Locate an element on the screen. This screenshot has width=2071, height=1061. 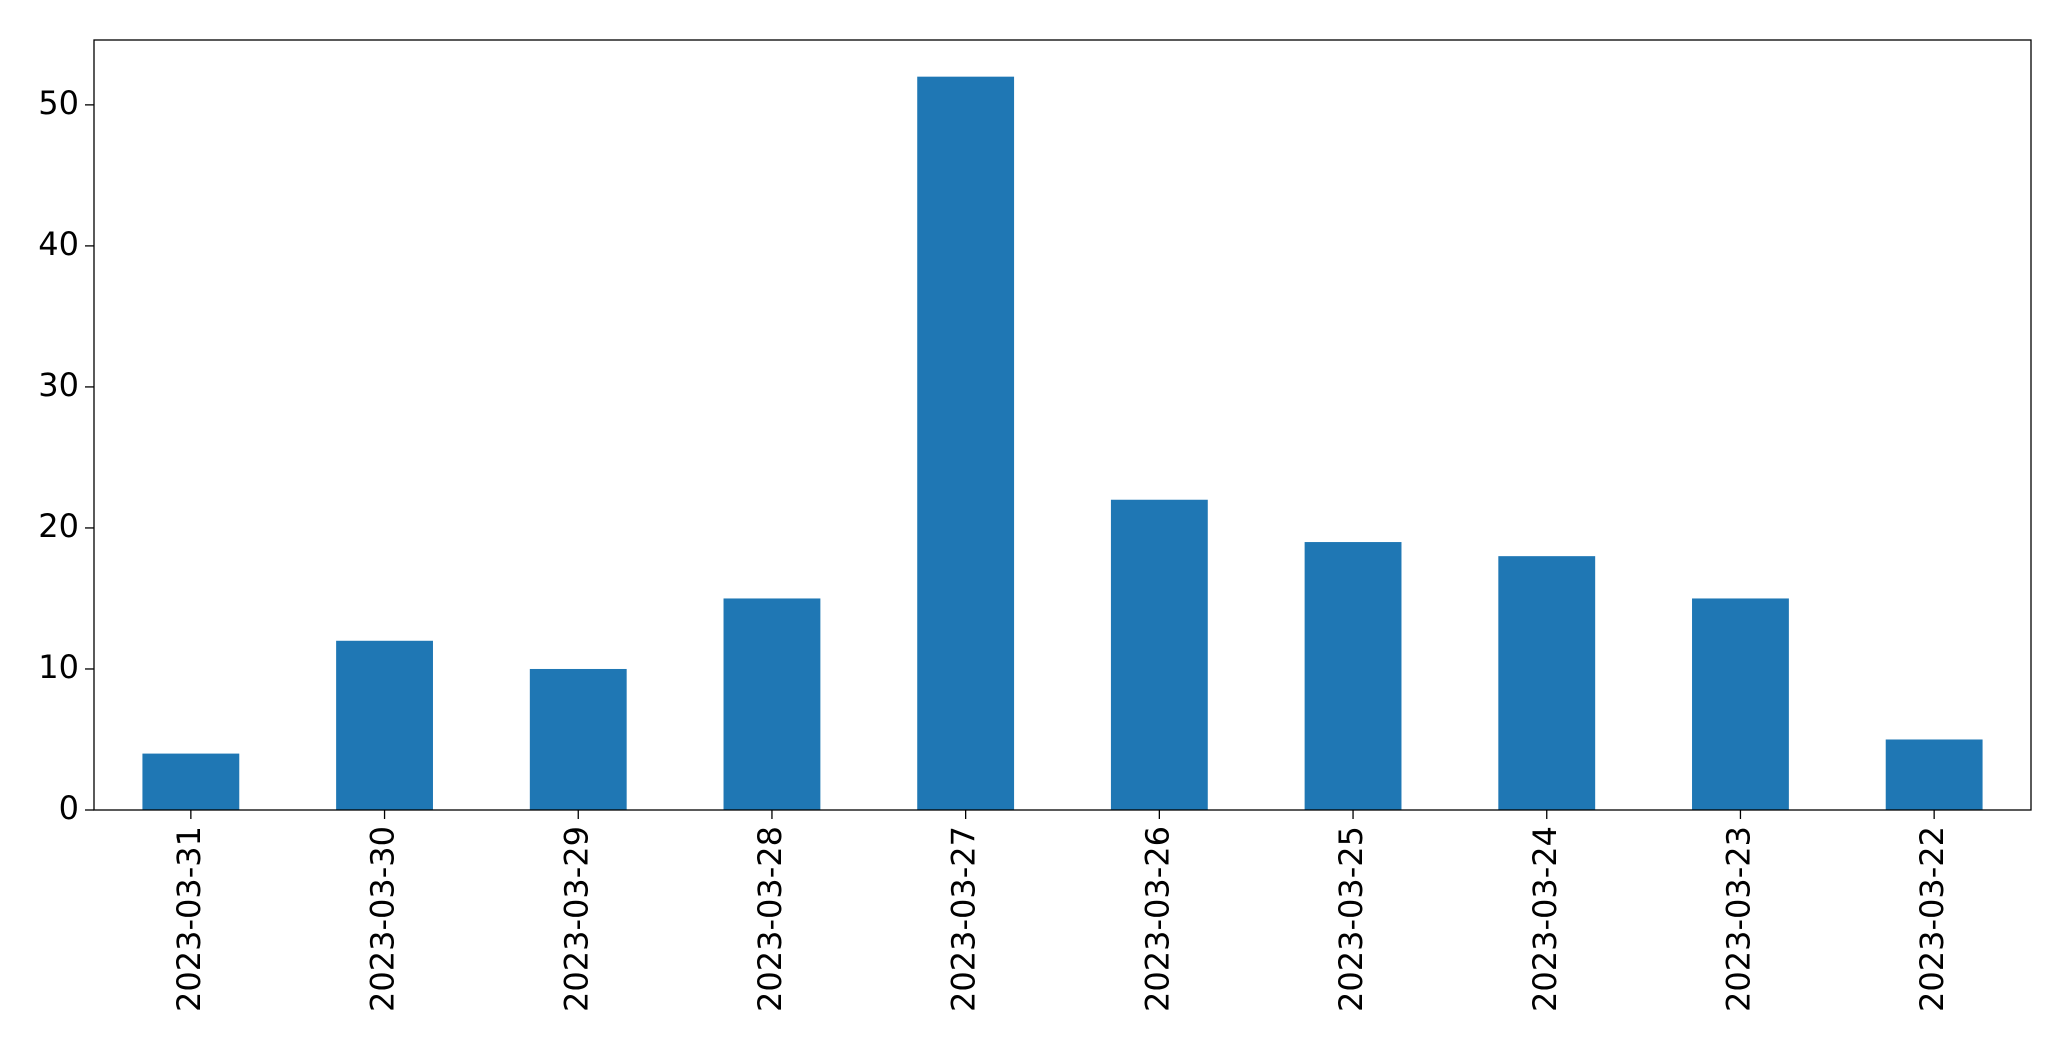
x-tick-label: 2023-03-23 is located at coordinates (1738, 919).